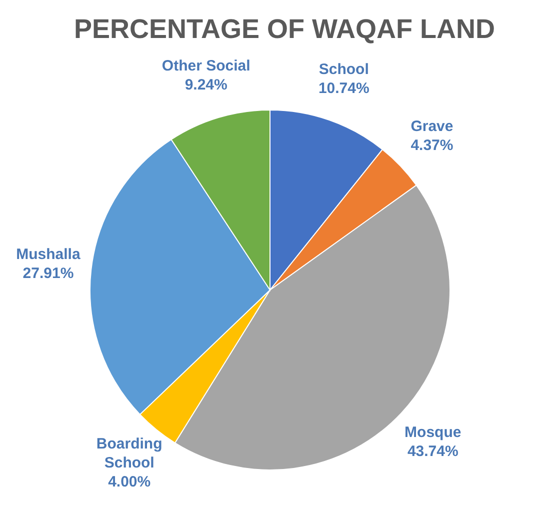 This screenshot has width=549, height=506. I want to click on slice-label: Mushalla, so click(48, 255).